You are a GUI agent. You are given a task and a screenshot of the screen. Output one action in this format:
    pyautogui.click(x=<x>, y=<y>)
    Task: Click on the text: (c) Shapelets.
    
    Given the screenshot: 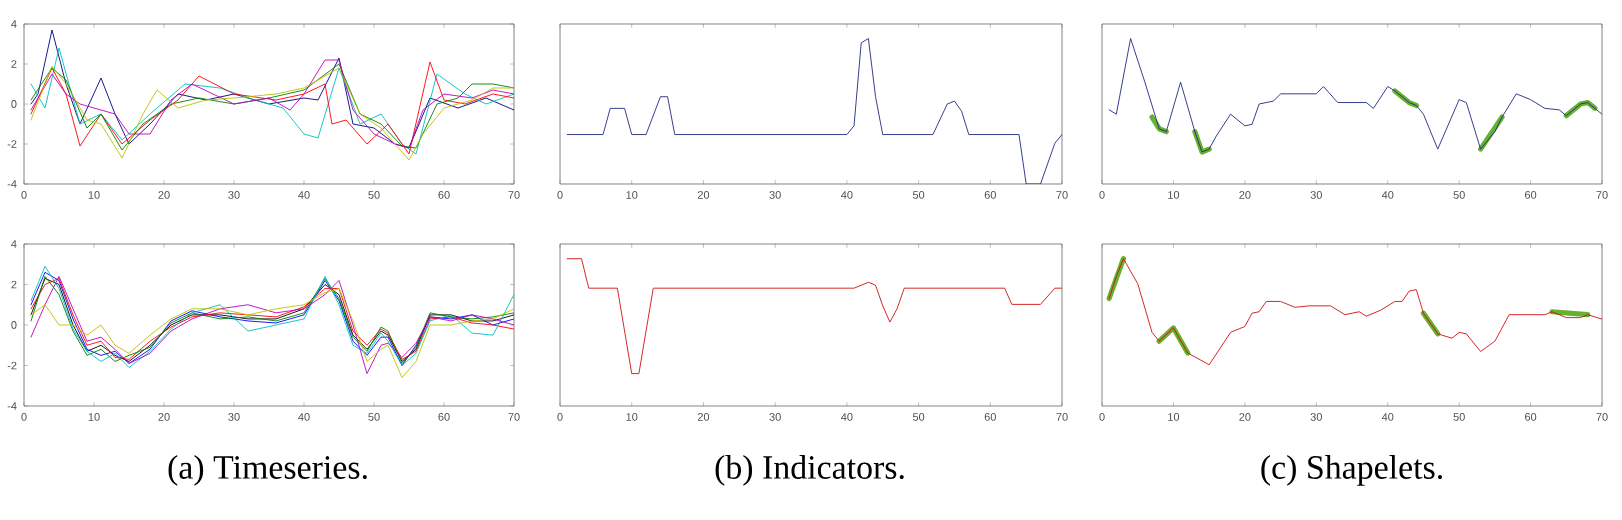 What is the action you would take?
    pyautogui.click(x=1351, y=470)
    